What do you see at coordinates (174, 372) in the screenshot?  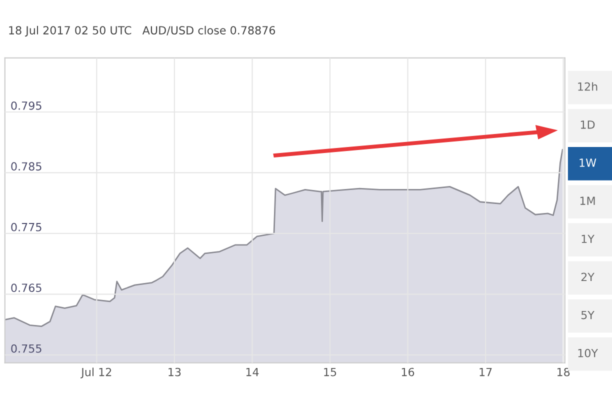 I see `x-tick-label: 13` at bounding box center [174, 372].